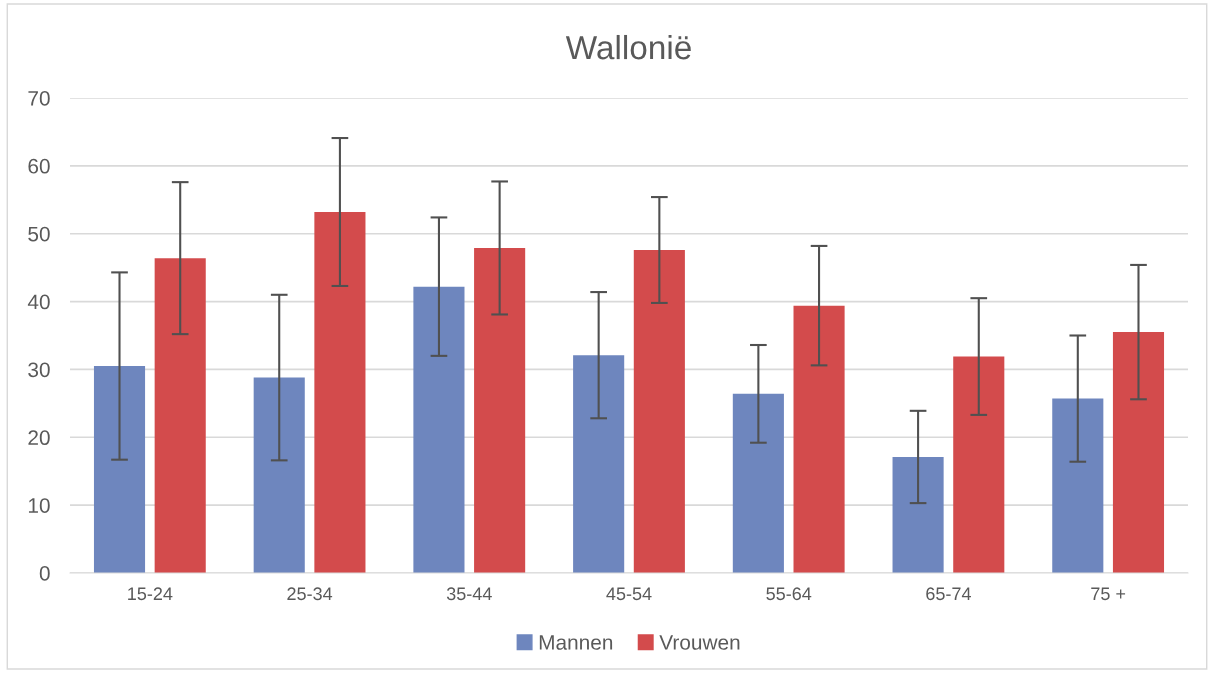  What do you see at coordinates (39, 98) in the screenshot?
I see `y-tick-label: 70` at bounding box center [39, 98].